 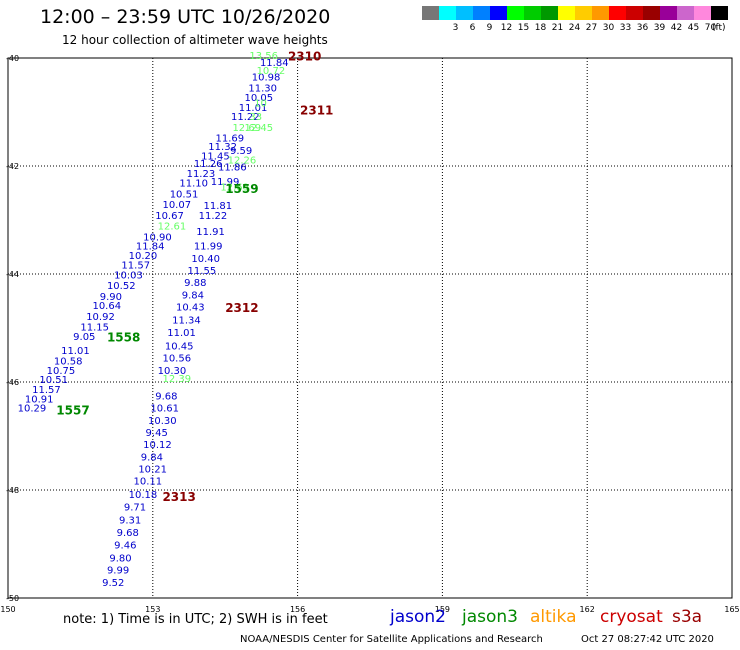 I want to click on wave-height-label: 12.39, so click(x=176, y=379).